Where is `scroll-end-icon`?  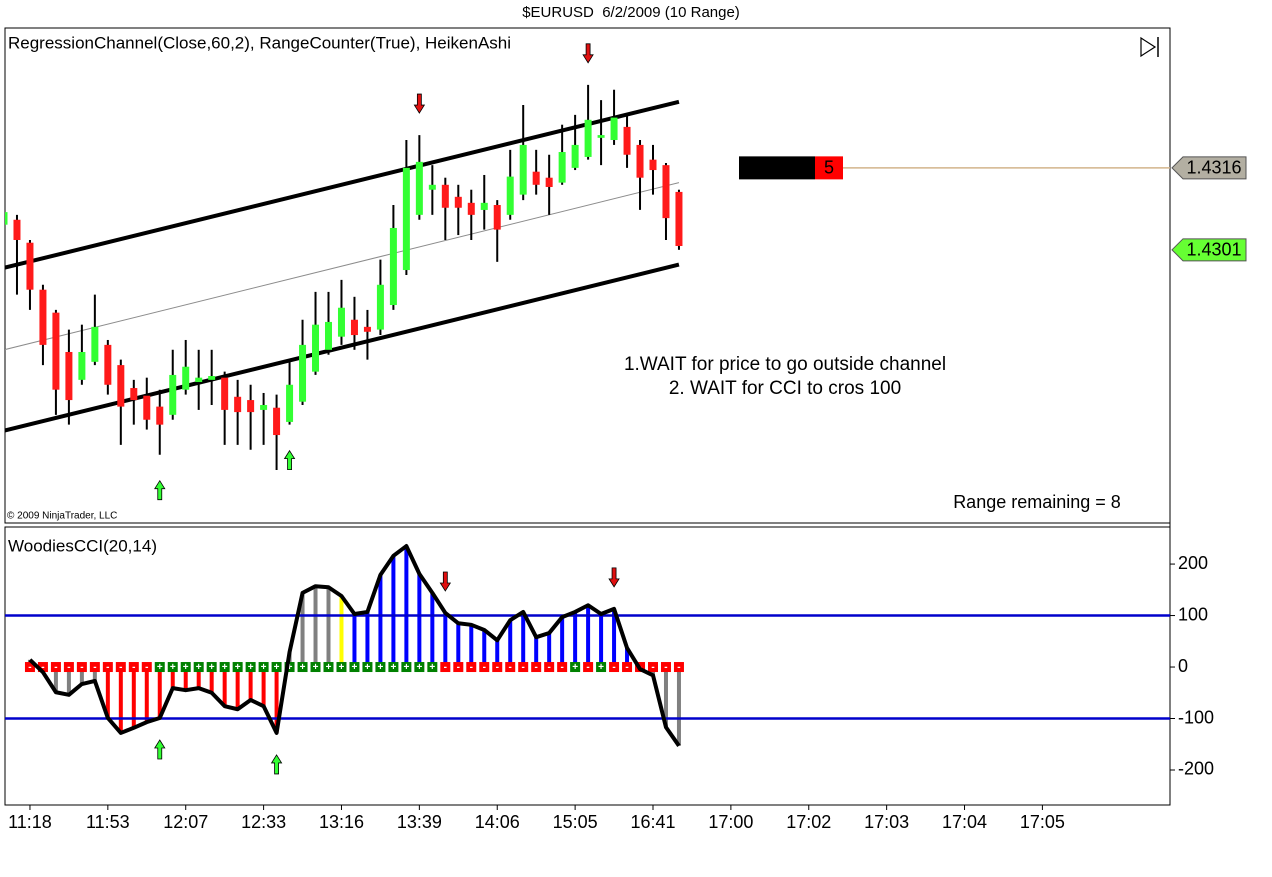 scroll-end-icon is located at coordinates (1149, 47).